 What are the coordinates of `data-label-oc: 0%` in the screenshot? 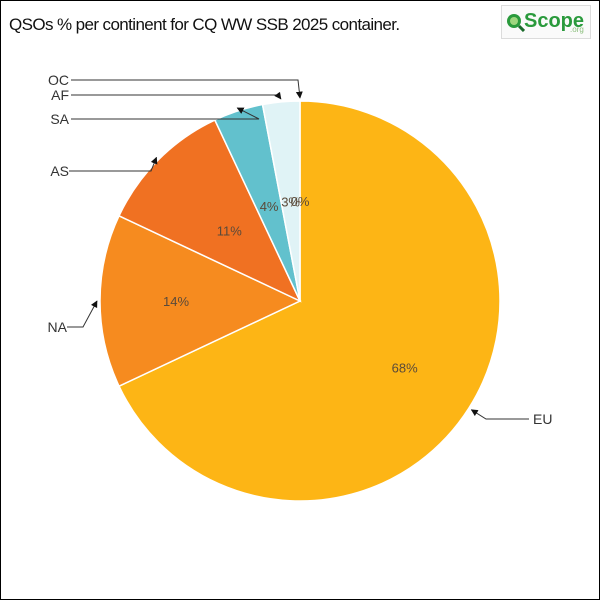 It's located at (300, 201).